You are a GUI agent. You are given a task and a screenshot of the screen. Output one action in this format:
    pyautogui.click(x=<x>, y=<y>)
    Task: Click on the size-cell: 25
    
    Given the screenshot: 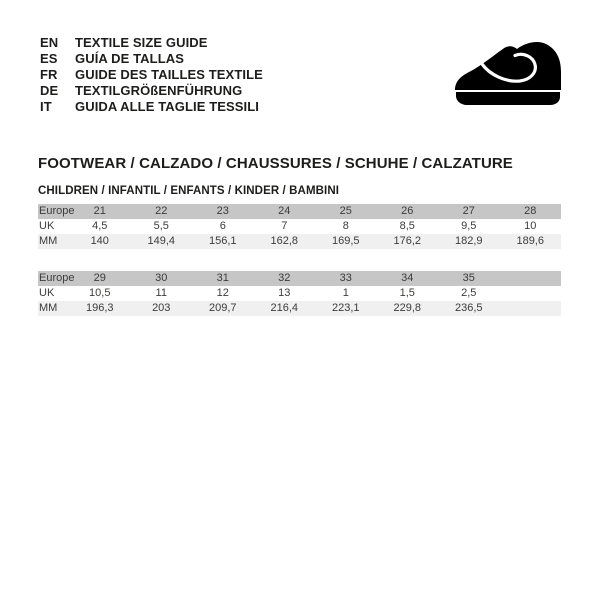 What is the action you would take?
    pyautogui.click(x=345, y=211)
    